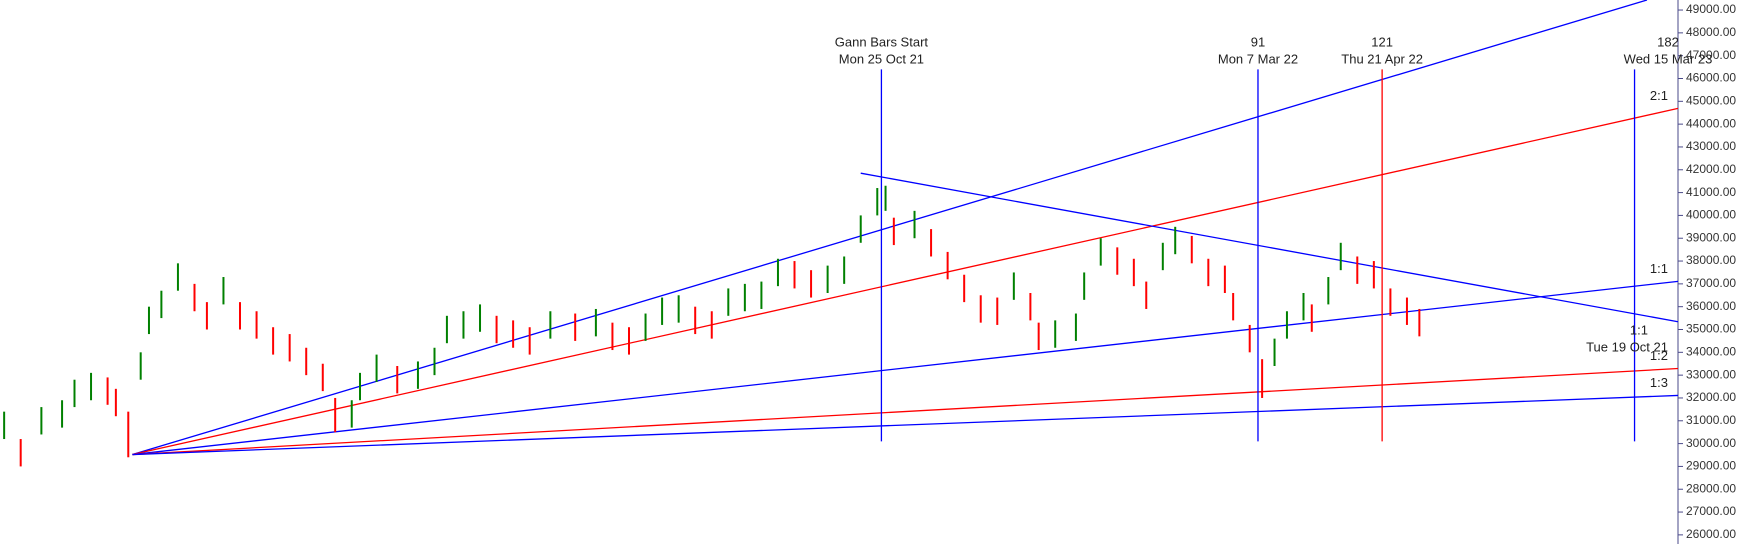 The height and width of the screenshot is (544, 1750). Describe the element at coordinates (1711, 351) in the screenshot. I see `y-tick-label: 34000.00` at that location.